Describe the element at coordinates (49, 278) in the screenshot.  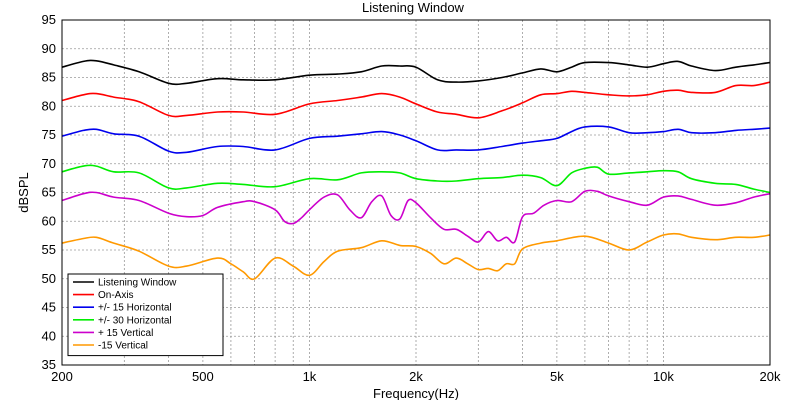
I see `y-tick-label: 50` at that location.